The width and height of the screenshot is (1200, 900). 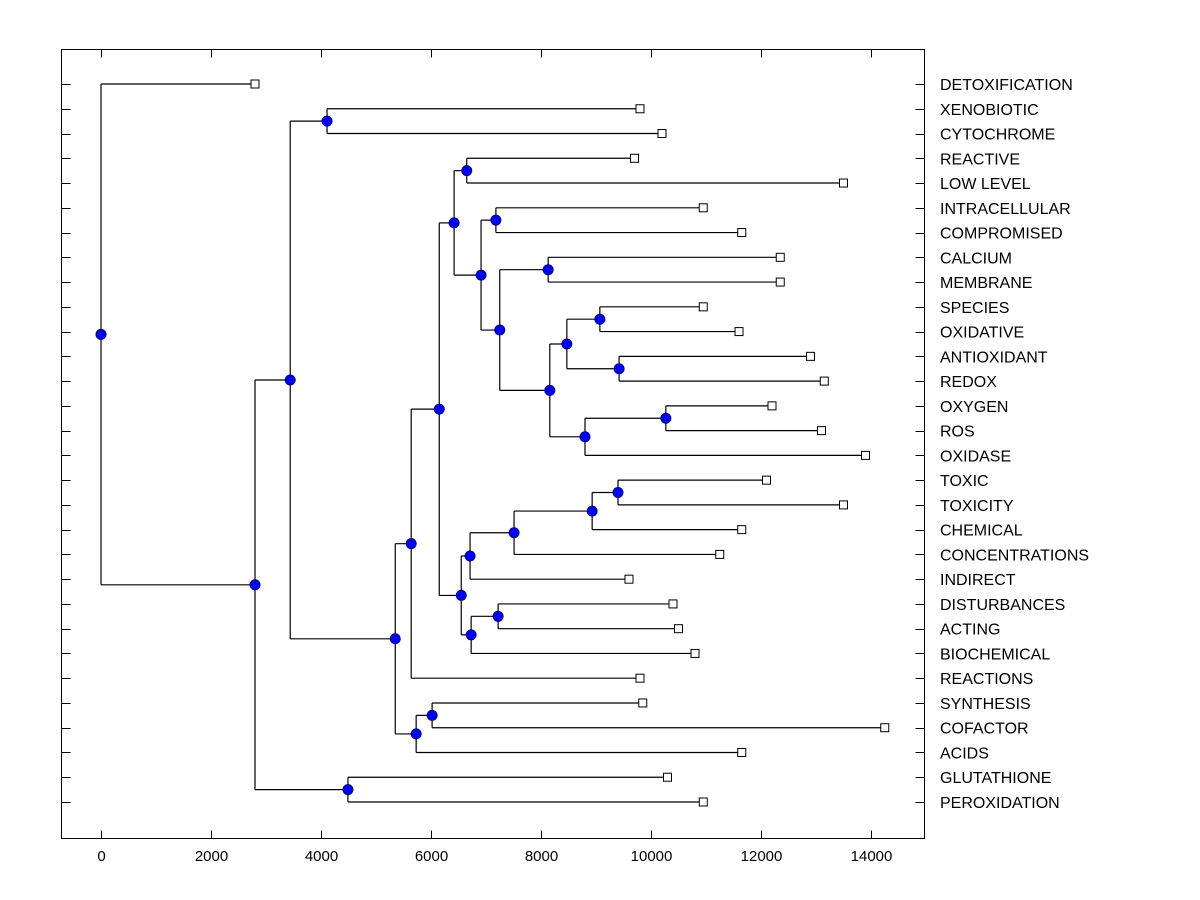 What do you see at coordinates (974, 308) in the screenshot?
I see `leaf-label: SPECIES` at bounding box center [974, 308].